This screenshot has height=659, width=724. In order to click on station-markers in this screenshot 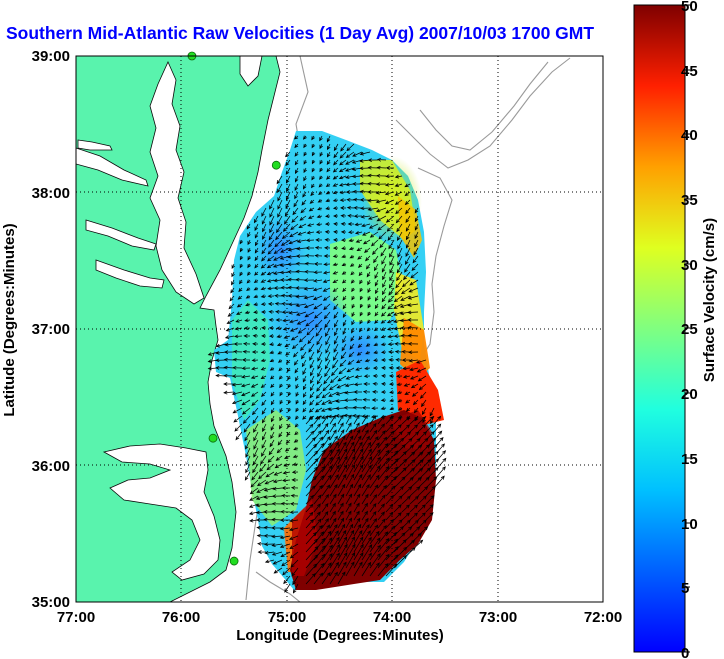, I will do `click(234, 308)`.